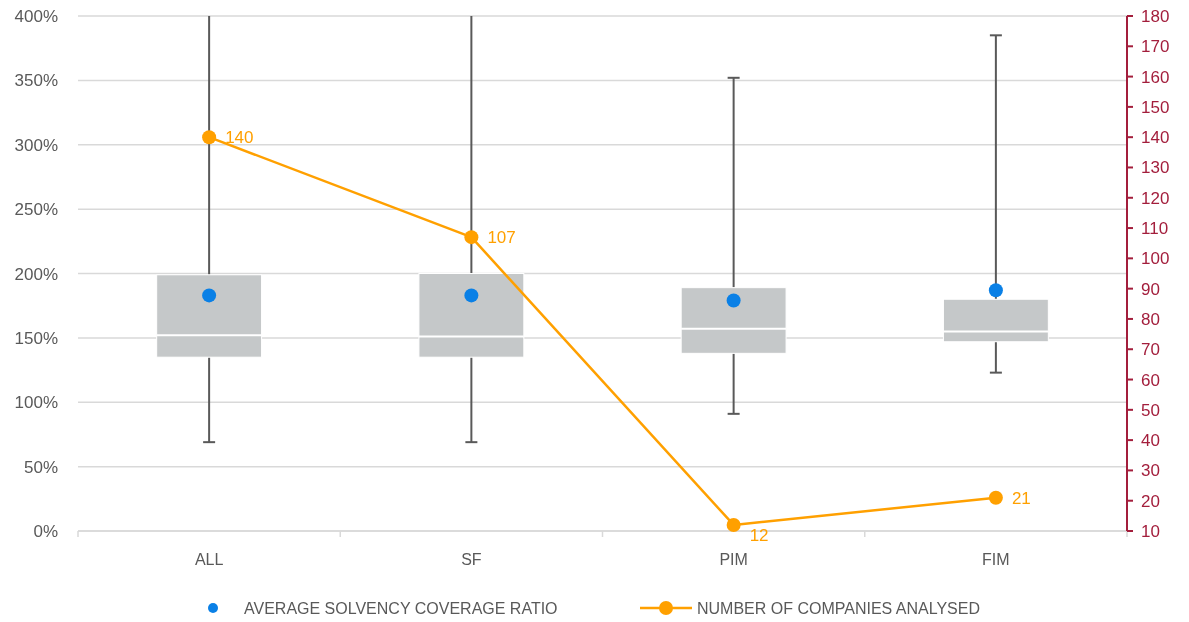 The height and width of the screenshot is (622, 1189). What do you see at coordinates (1155, 138) in the screenshot?
I see `y2-tick-label: 140` at bounding box center [1155, 138].